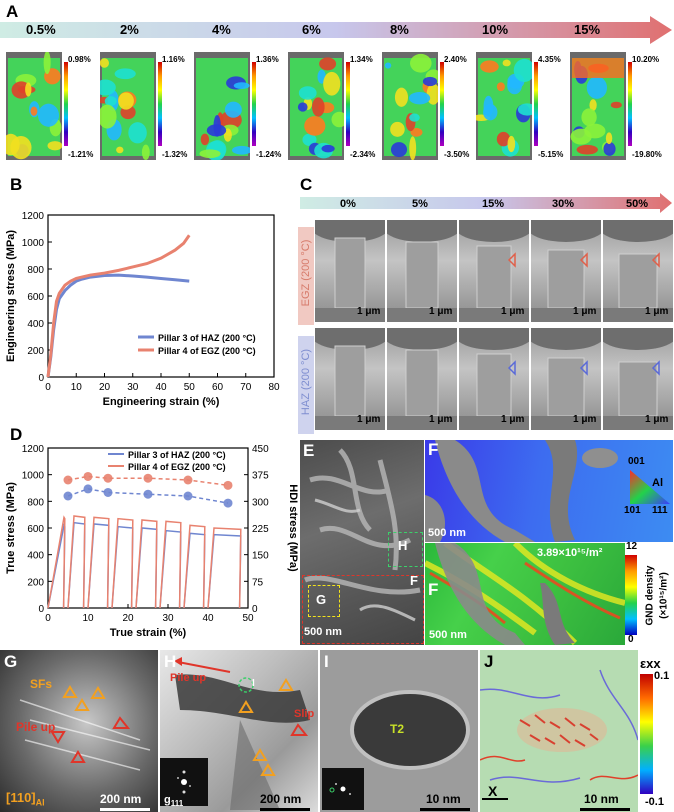  Describe the element at coordinates (260, 556) in the screenshot. I see `d-ytick-right-label-2: 150` at that location.